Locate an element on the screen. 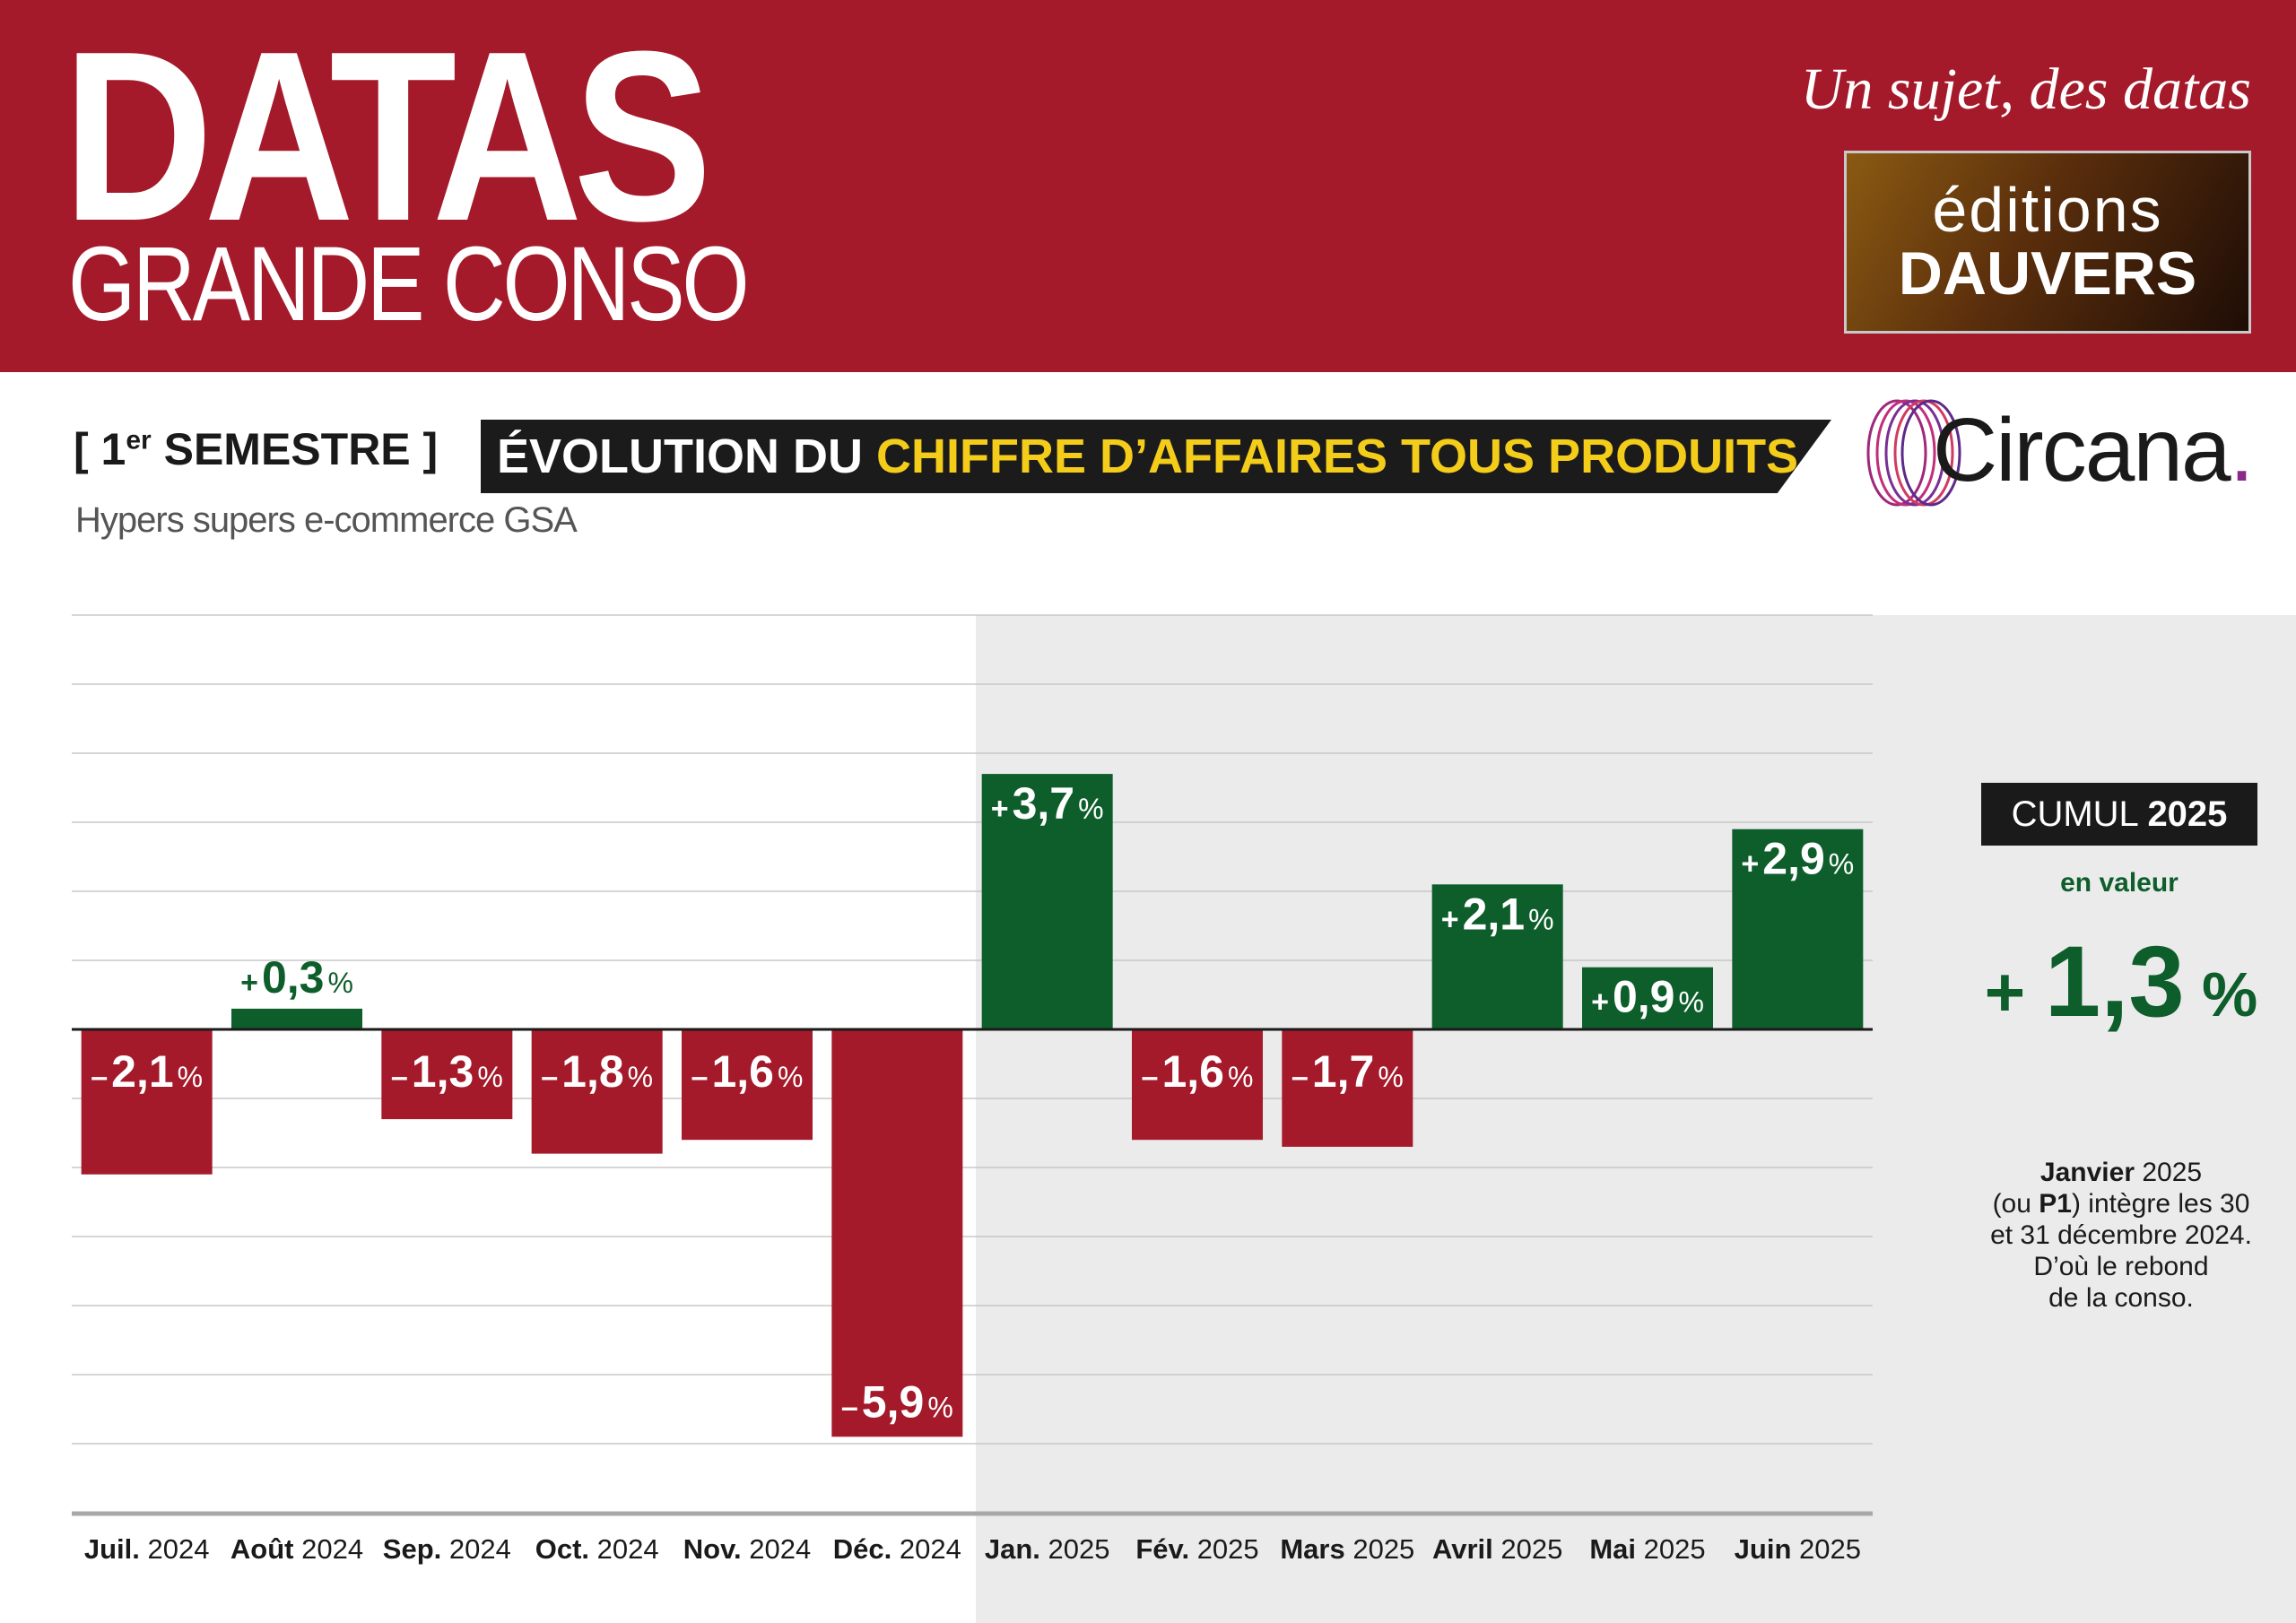 The width and height of the screenshot is (2296, 1623). cumul-value: + 1,3 % is located at coordinates (2121, 981).